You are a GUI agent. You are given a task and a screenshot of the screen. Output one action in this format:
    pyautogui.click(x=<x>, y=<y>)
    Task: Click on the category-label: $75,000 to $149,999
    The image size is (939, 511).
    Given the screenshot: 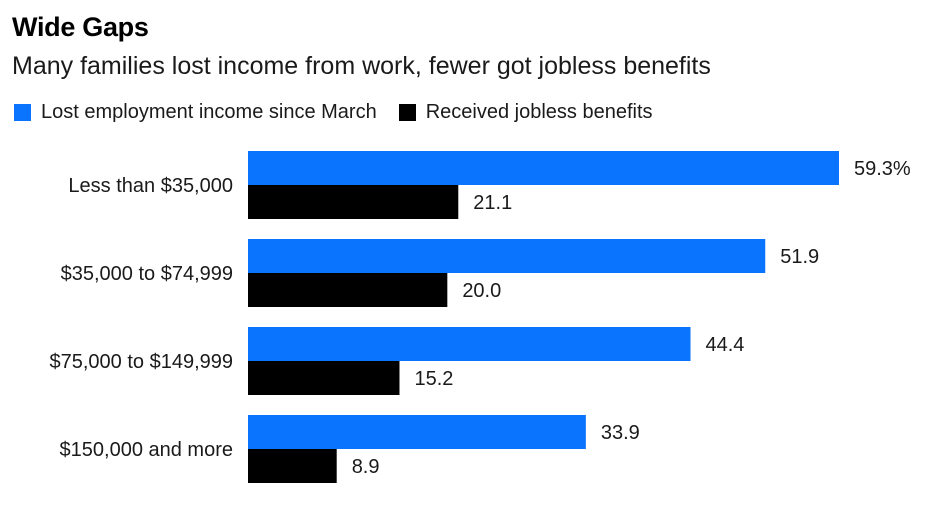 What is the action you would take?
    pyautogui.click(x=141, y=362)
    